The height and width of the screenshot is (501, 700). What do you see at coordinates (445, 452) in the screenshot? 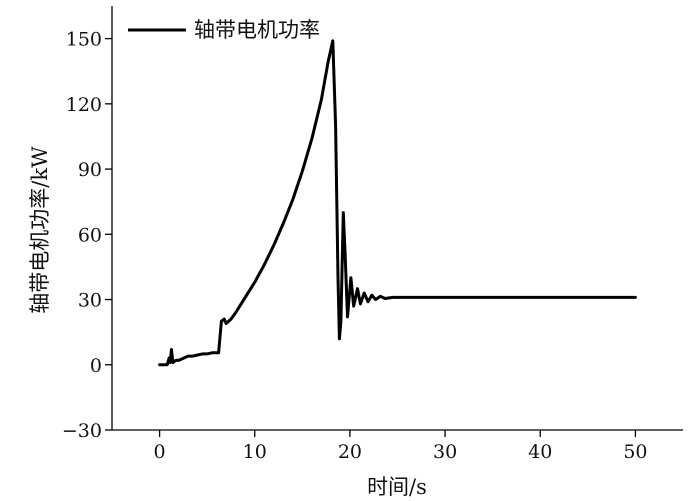
I see `x-tick-label: 30` at bounding box center [445, 452].